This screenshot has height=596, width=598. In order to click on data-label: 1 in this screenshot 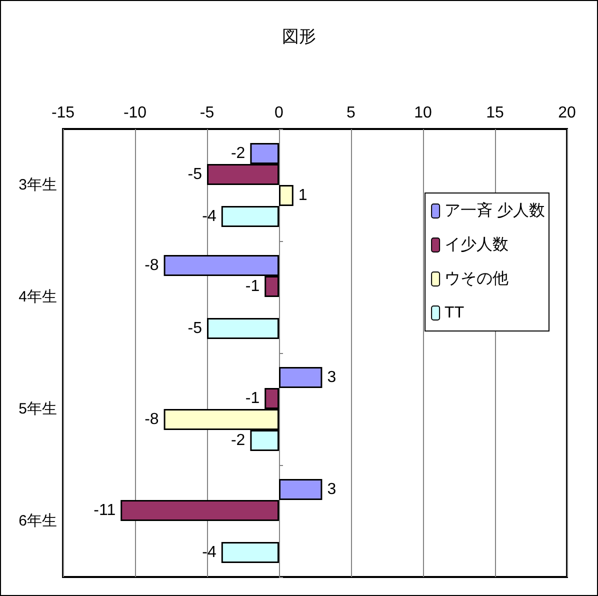, I will do `click(303, 195)`.